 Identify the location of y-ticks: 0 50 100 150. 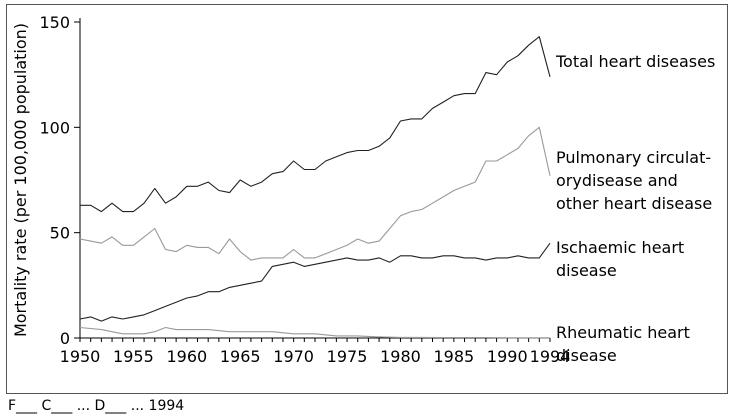
(59, 180).